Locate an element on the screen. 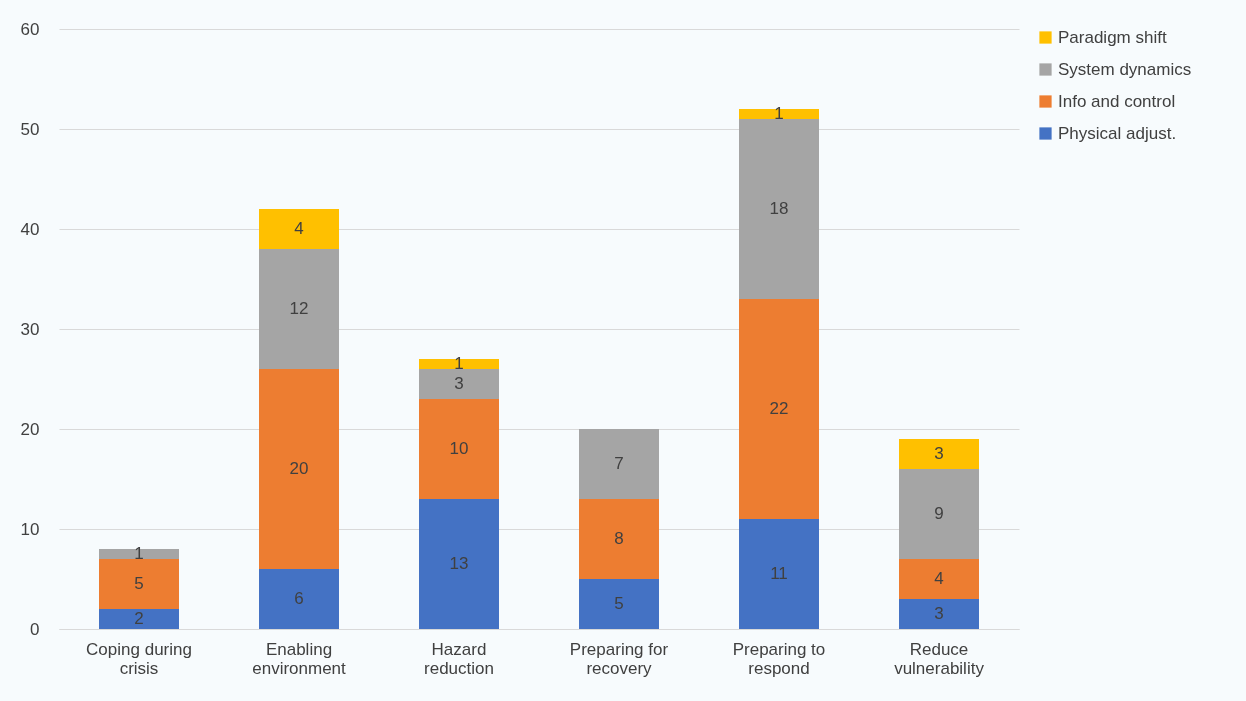 The height and width of the screenshot is (701, 1246). data-label: 7 is located at coordinates (619, 463).